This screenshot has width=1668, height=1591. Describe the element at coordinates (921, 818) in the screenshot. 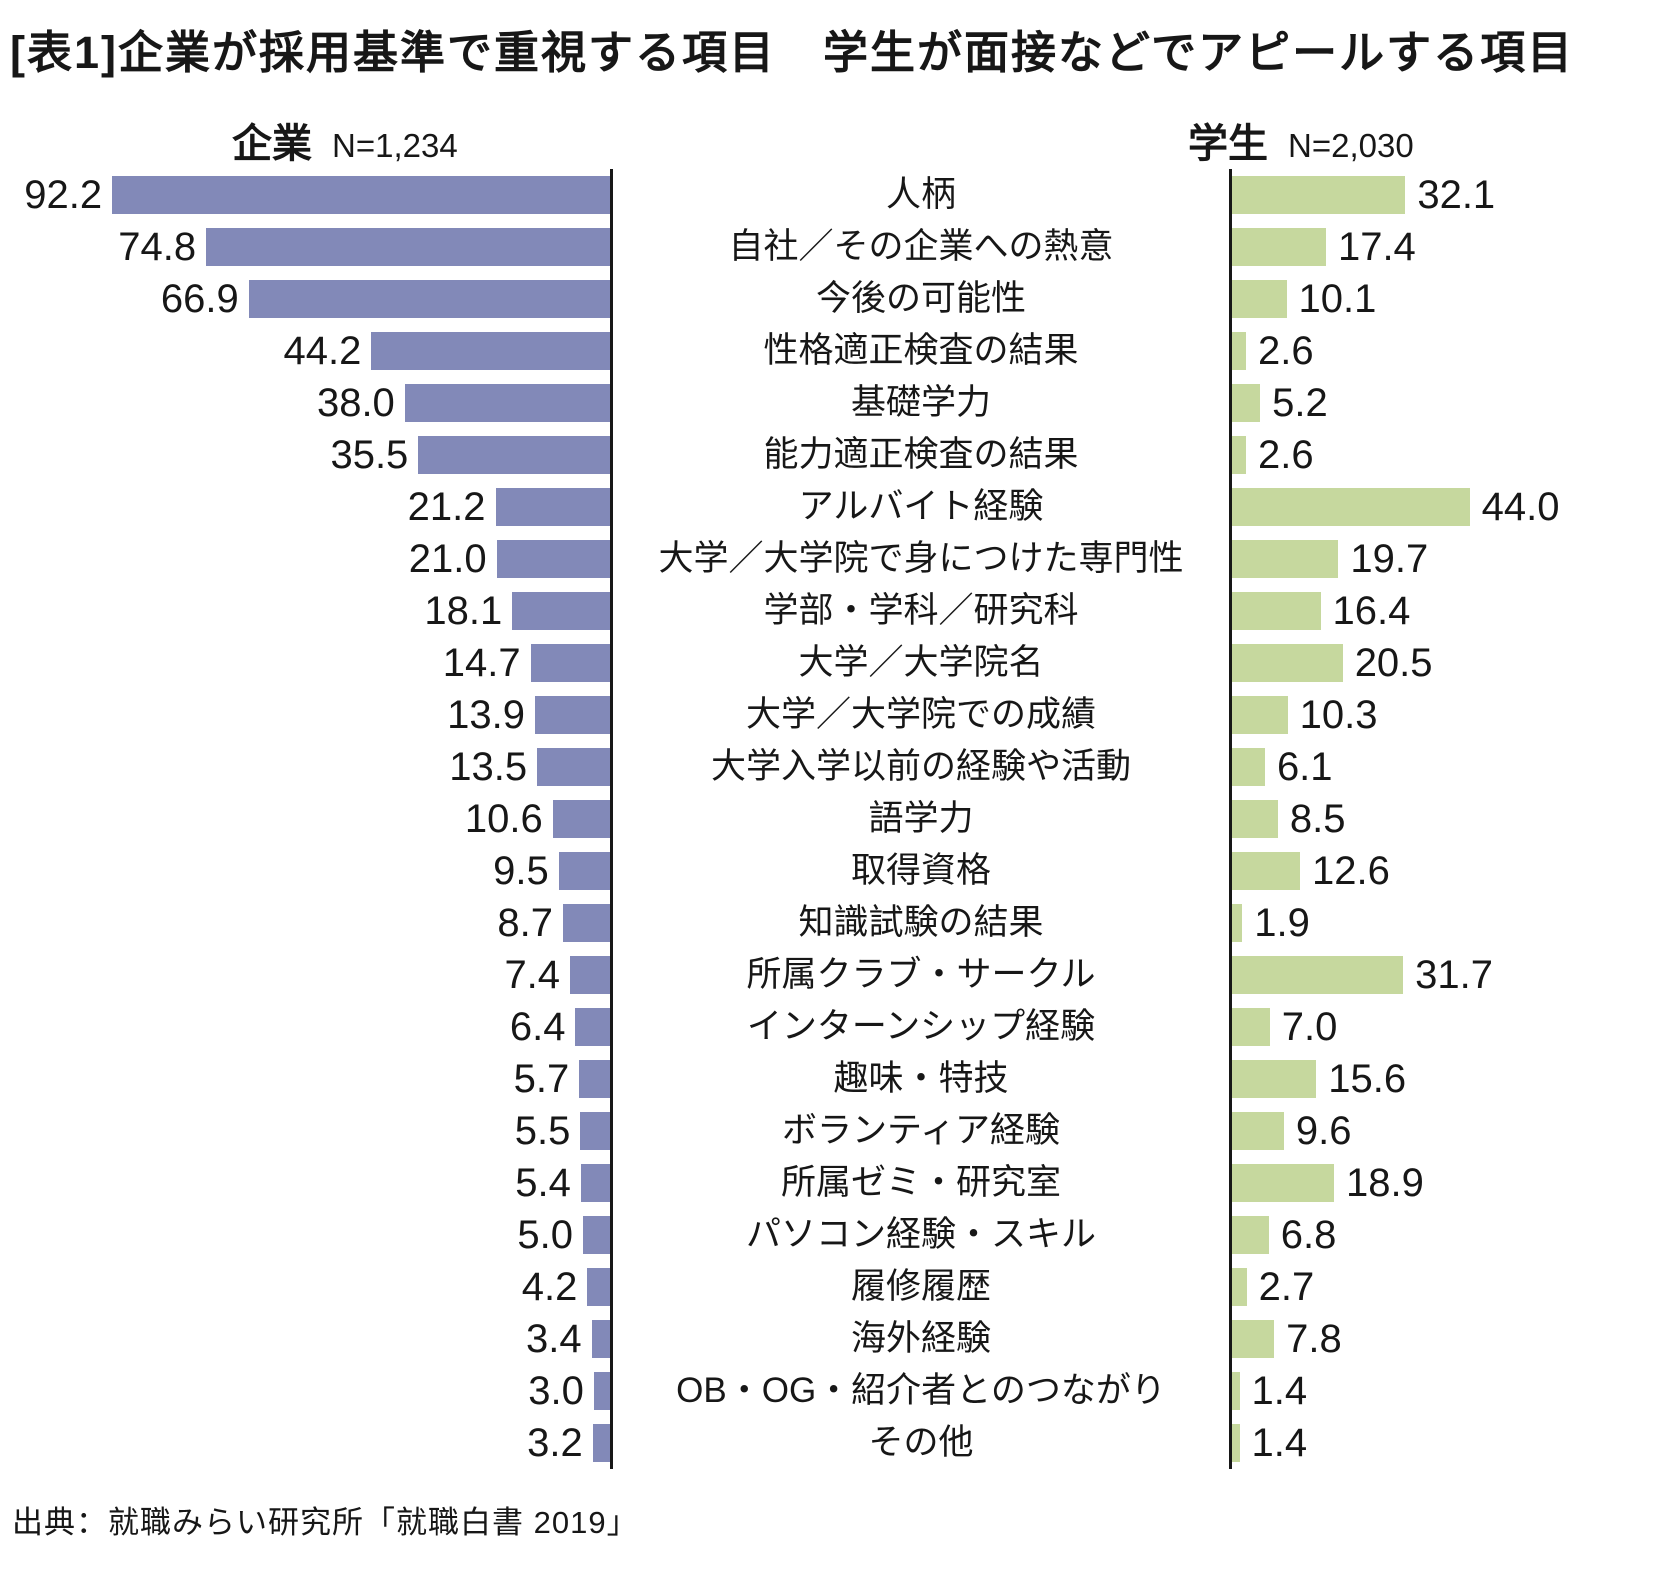

I see `category-label: 語学力` at that location.